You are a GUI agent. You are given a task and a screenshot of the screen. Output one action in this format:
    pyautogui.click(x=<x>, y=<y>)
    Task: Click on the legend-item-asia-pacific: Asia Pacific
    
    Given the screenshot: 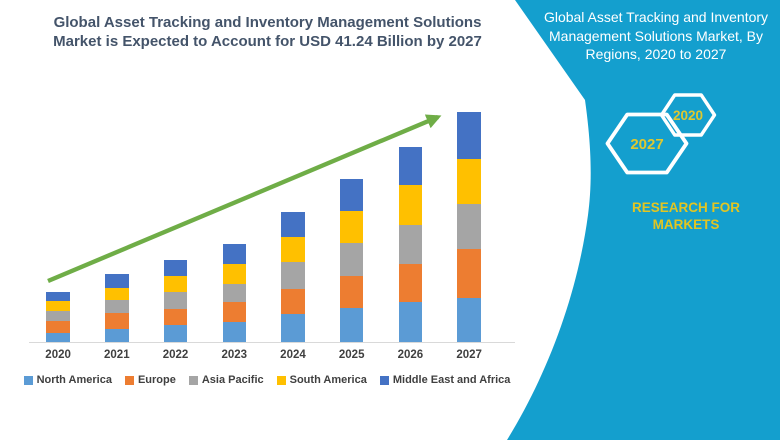 What is the action you would take?
    pyautogui.click(x=226, y=380)
    